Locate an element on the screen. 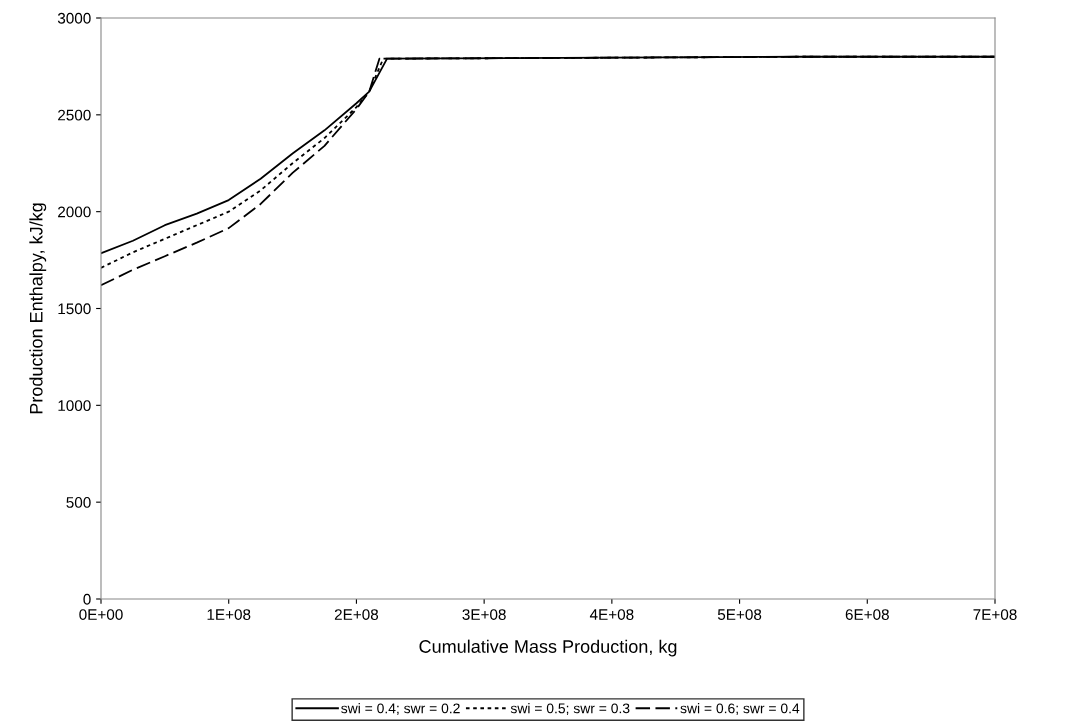  y-axis-title: Production Enthalpy, kJ/kg is located at coordinates (38, 308).